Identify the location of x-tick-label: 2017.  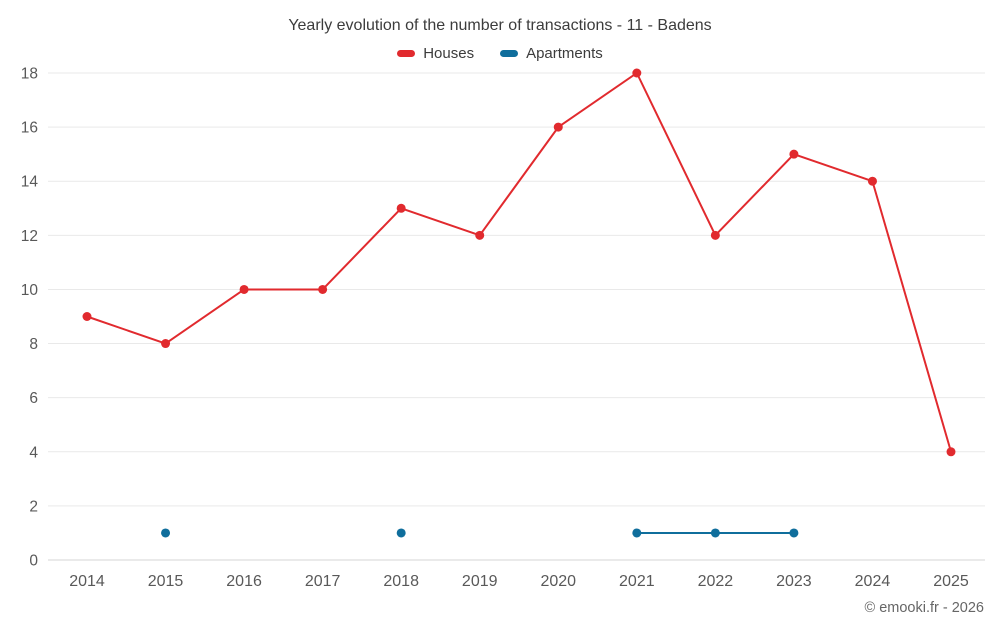
(323, 581).